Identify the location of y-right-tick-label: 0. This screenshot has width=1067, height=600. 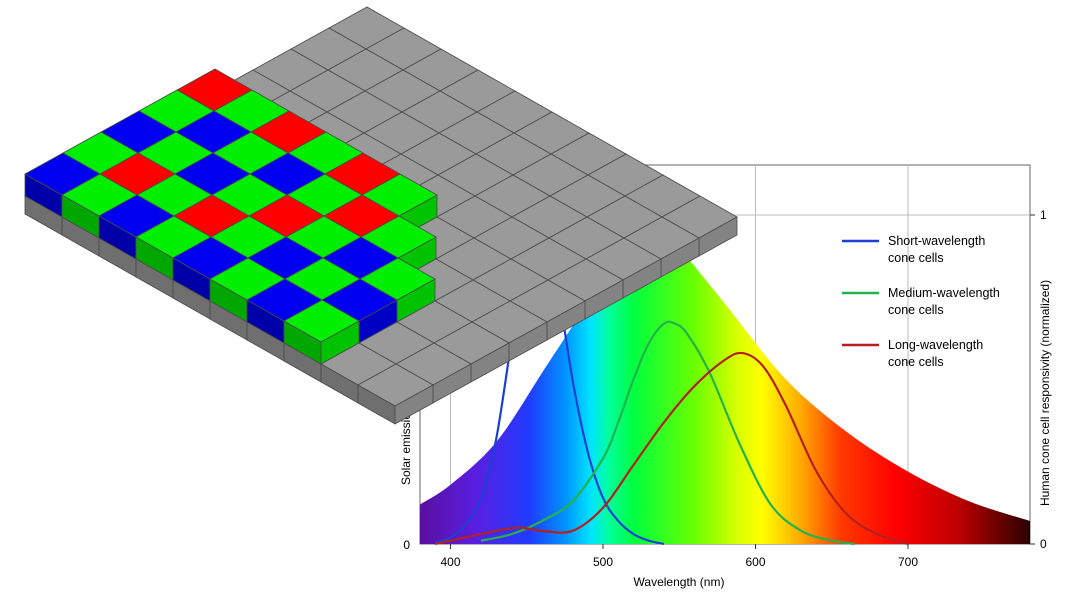
(1043, 544).